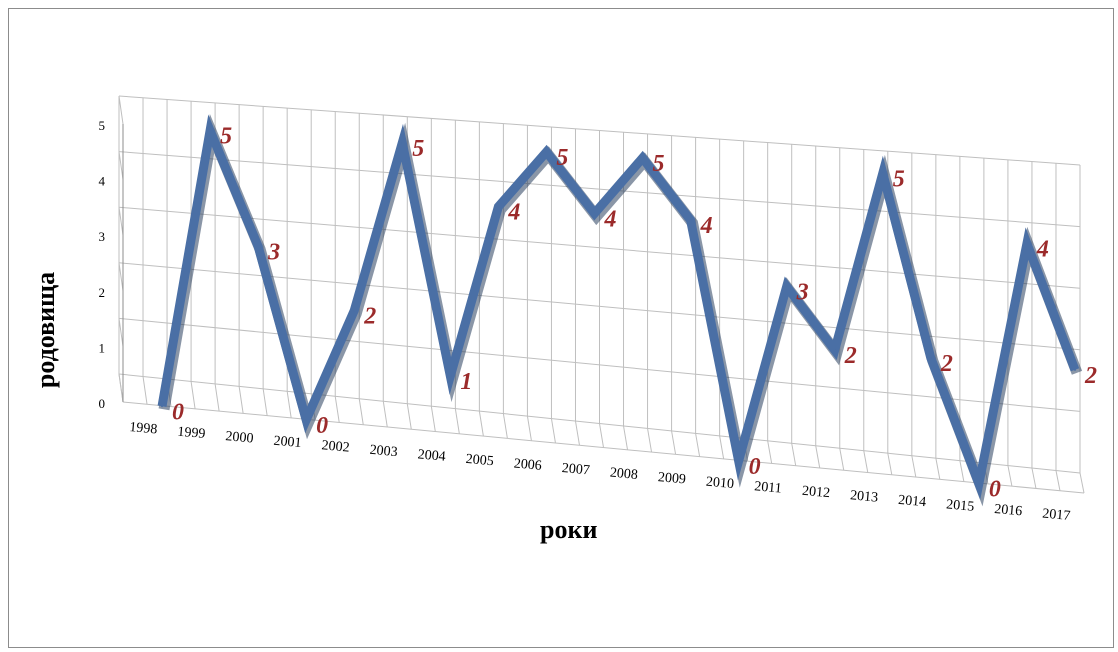  I want to click on x-tick-label: 2002, so click(335, 446).